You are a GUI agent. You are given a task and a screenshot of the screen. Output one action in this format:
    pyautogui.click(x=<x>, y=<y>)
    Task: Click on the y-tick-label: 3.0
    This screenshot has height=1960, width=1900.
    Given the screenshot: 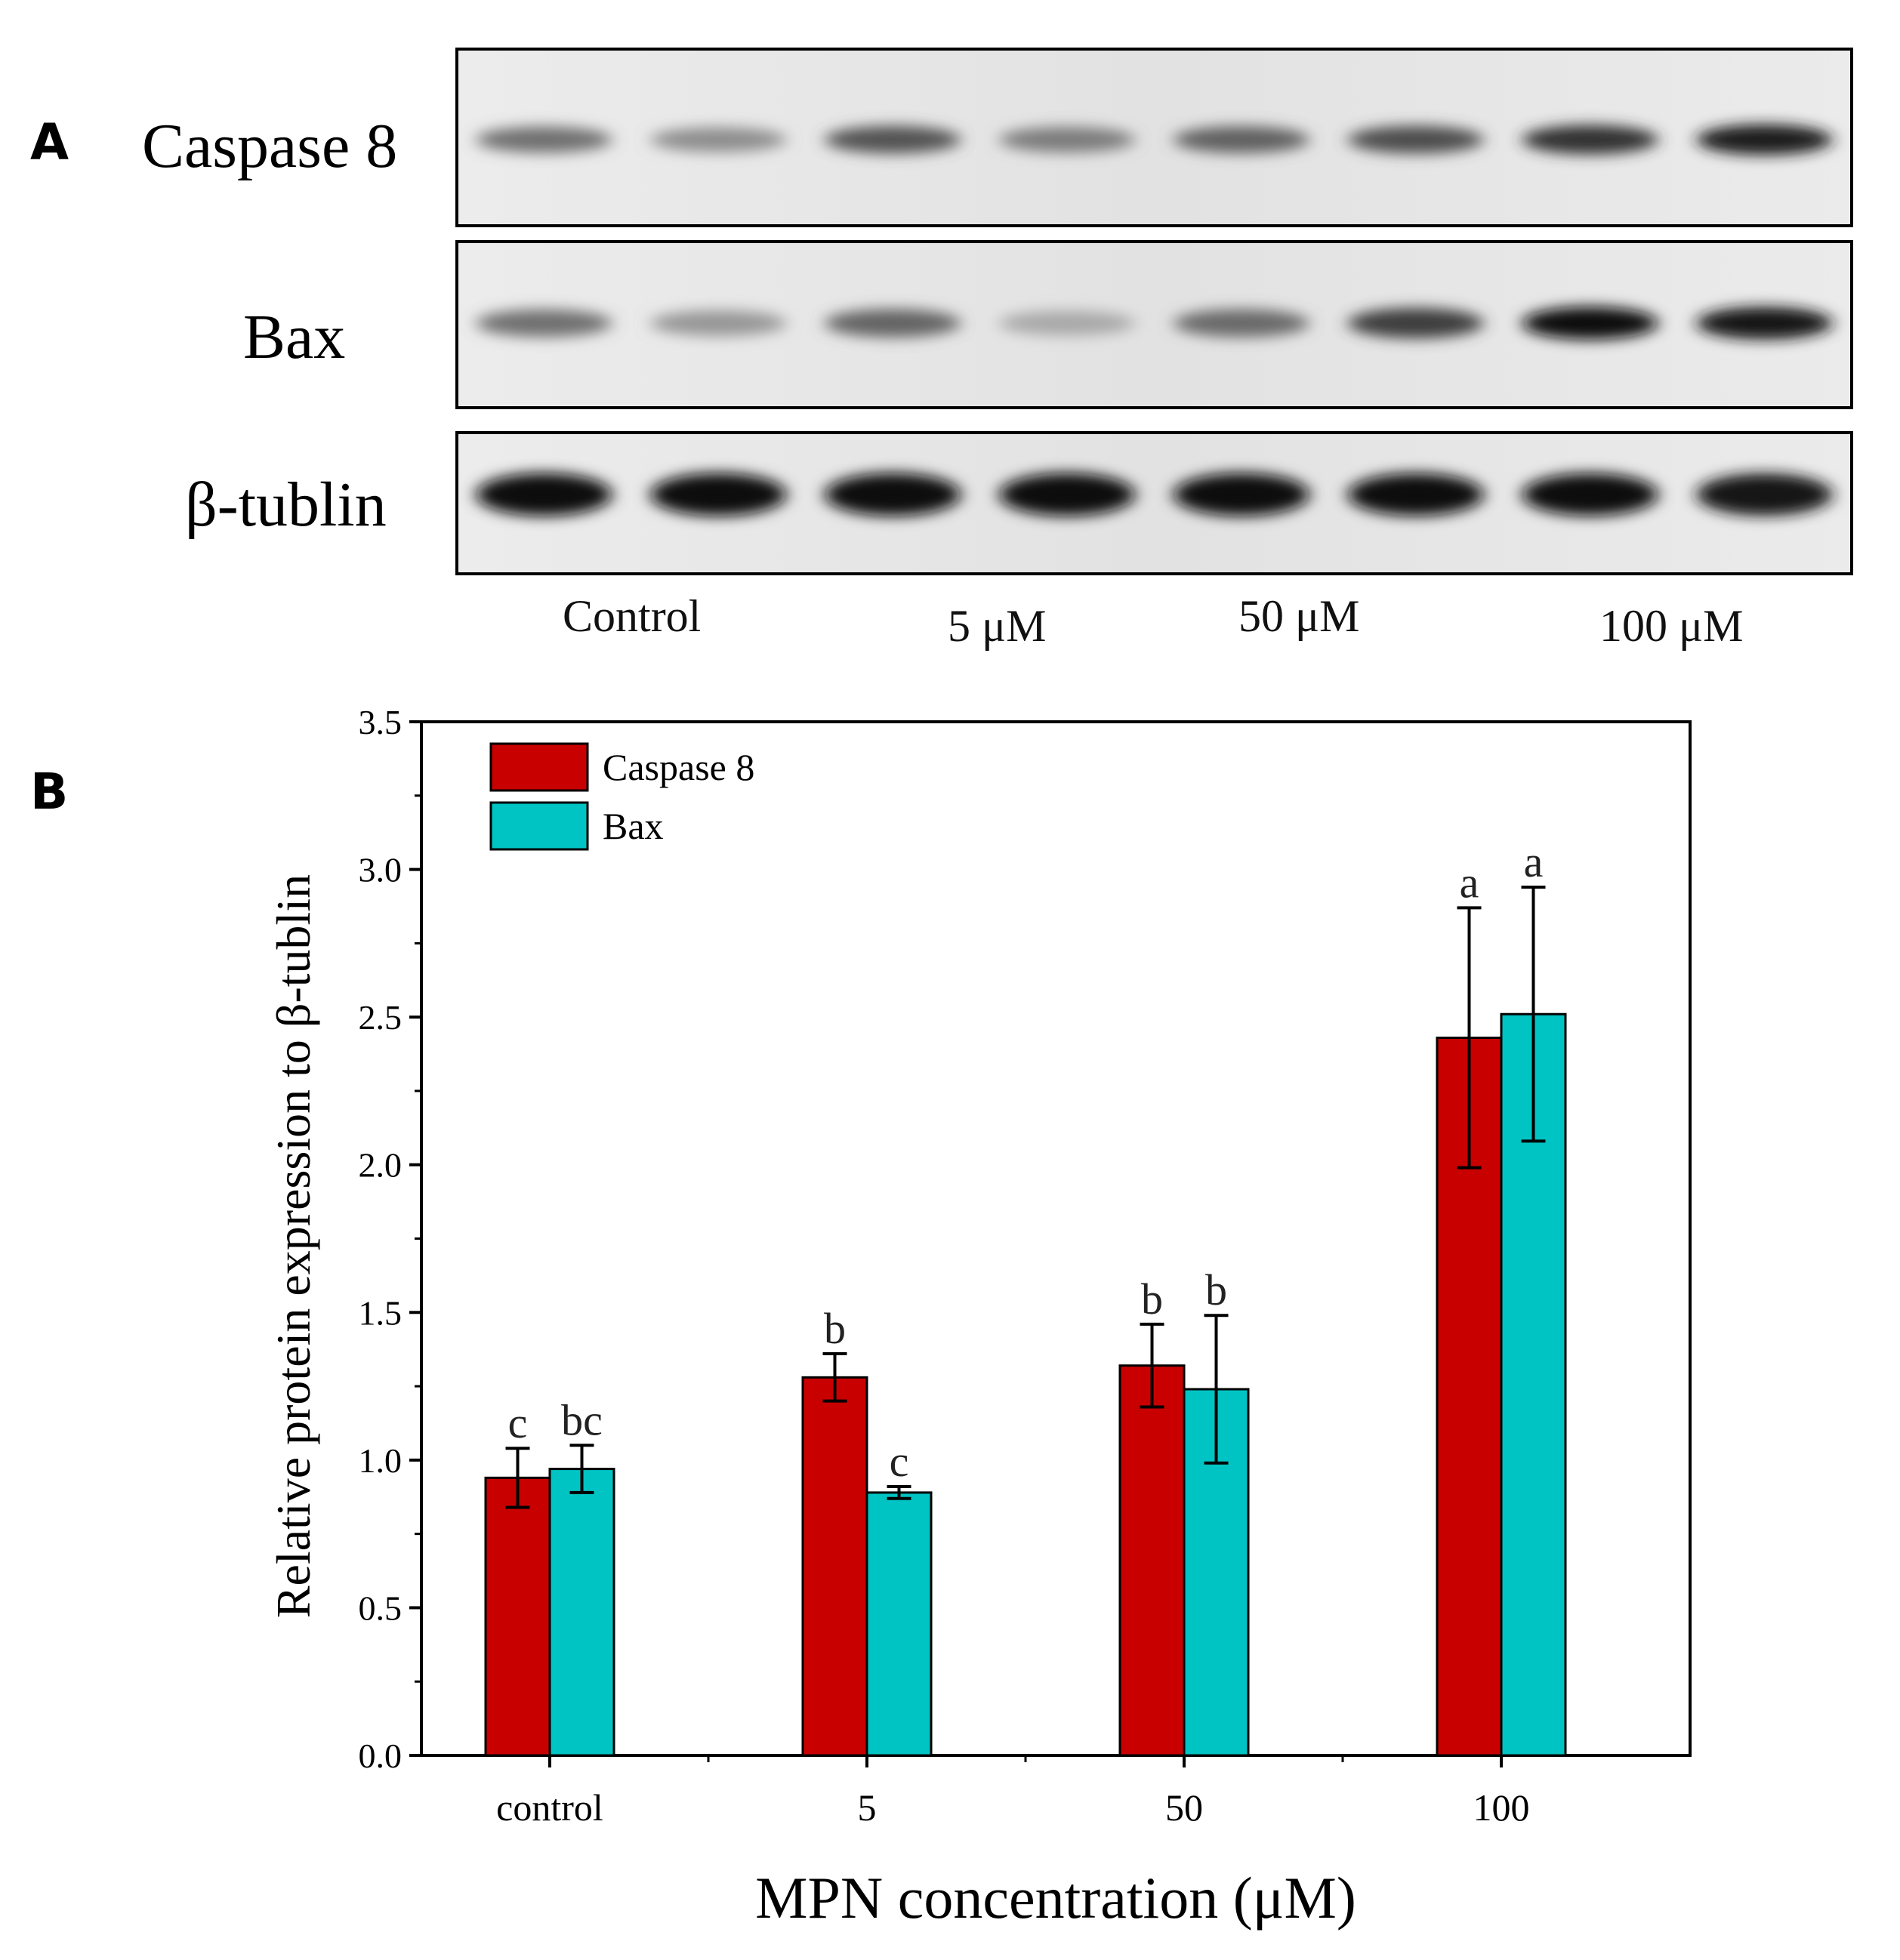 What is the action you would take?
    pyautogui.click(x=381, y=870)
    